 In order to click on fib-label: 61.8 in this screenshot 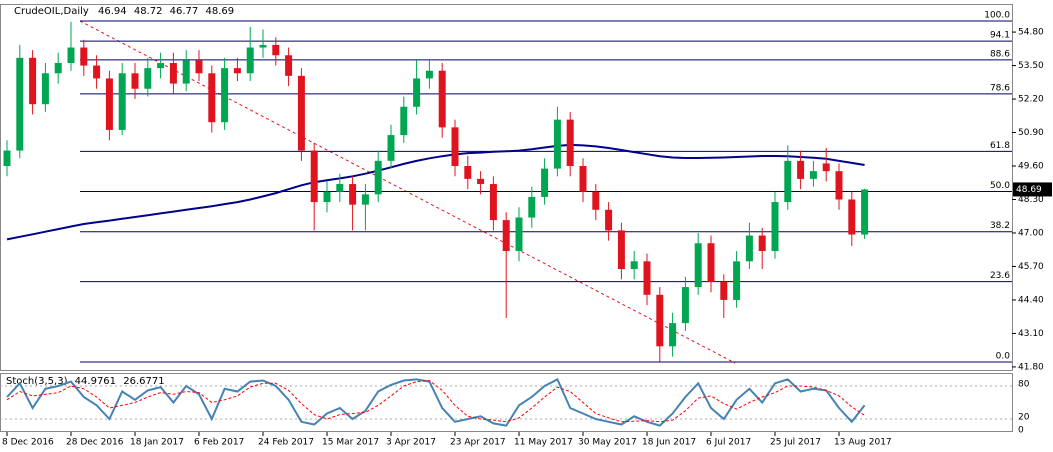, I will do `click(1000, 146)`.